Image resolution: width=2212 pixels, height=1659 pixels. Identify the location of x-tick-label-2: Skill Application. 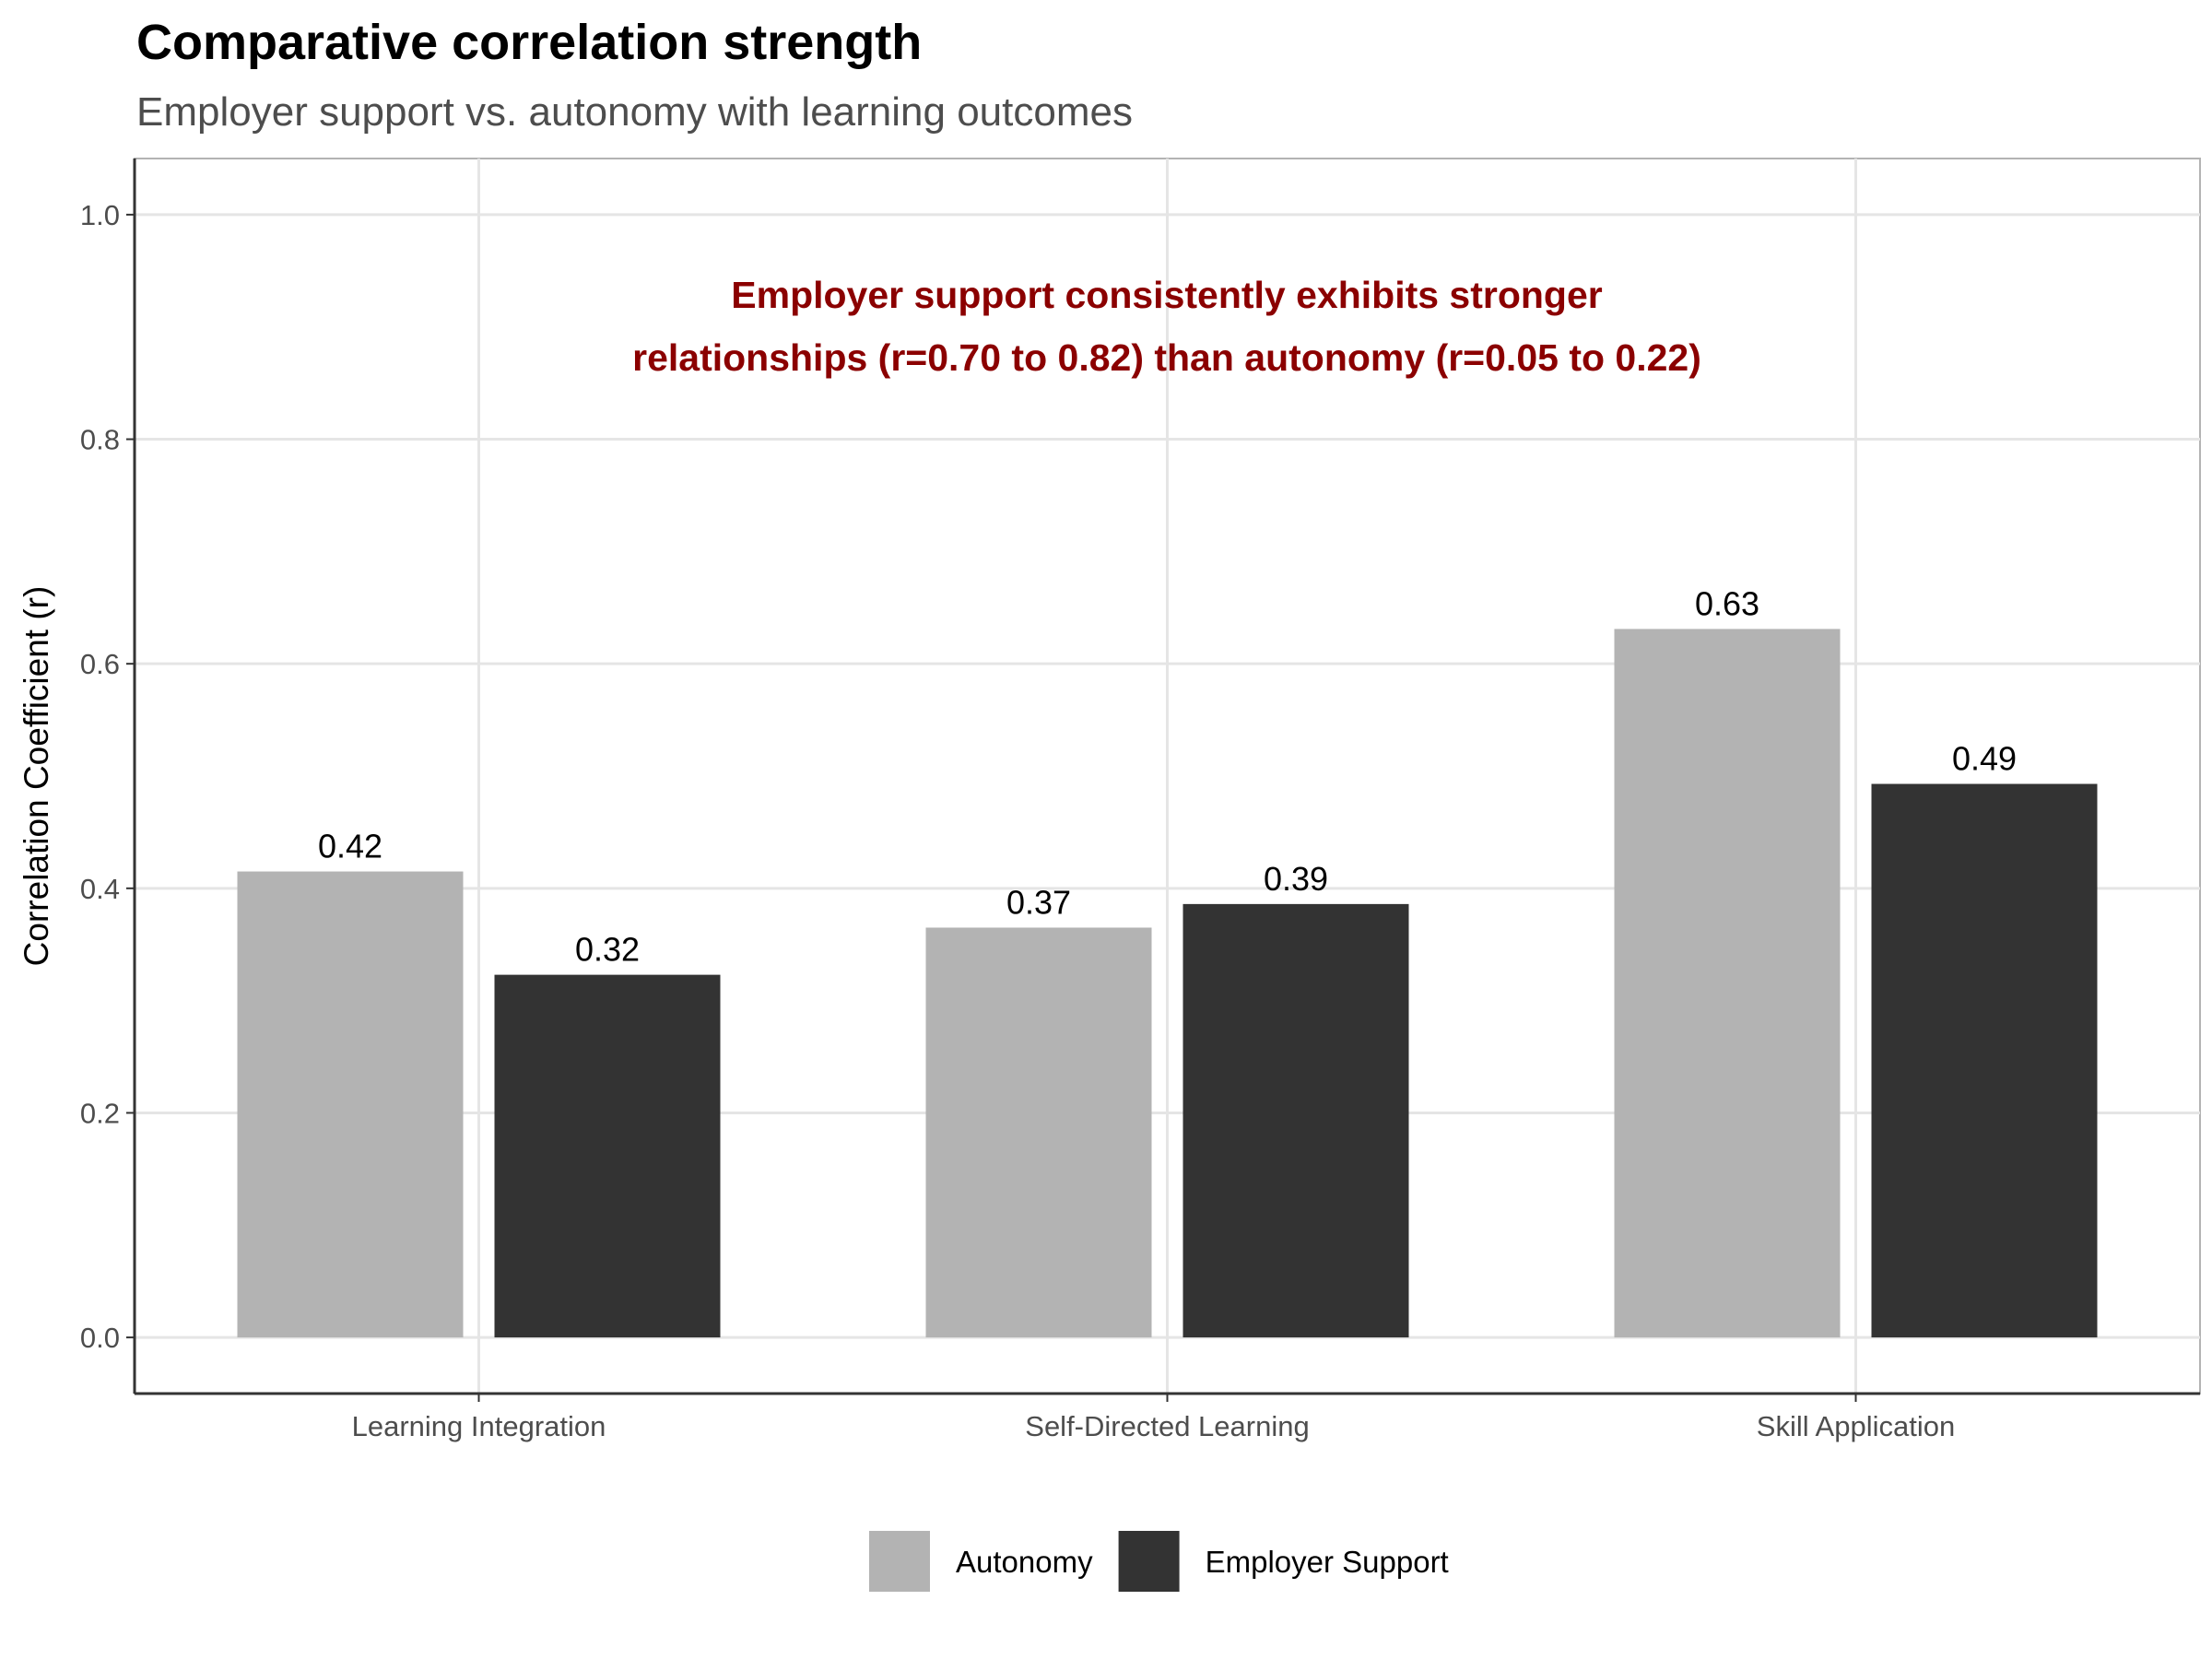
(1856, 1426).